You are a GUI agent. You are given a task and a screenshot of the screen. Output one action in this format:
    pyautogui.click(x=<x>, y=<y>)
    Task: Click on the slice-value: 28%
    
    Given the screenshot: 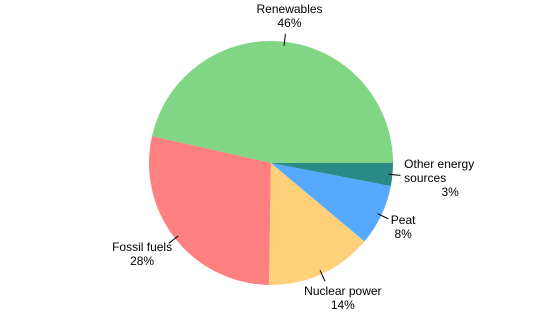 What is the action you would take?
    pyautogui.click(x=142, y=261)
    